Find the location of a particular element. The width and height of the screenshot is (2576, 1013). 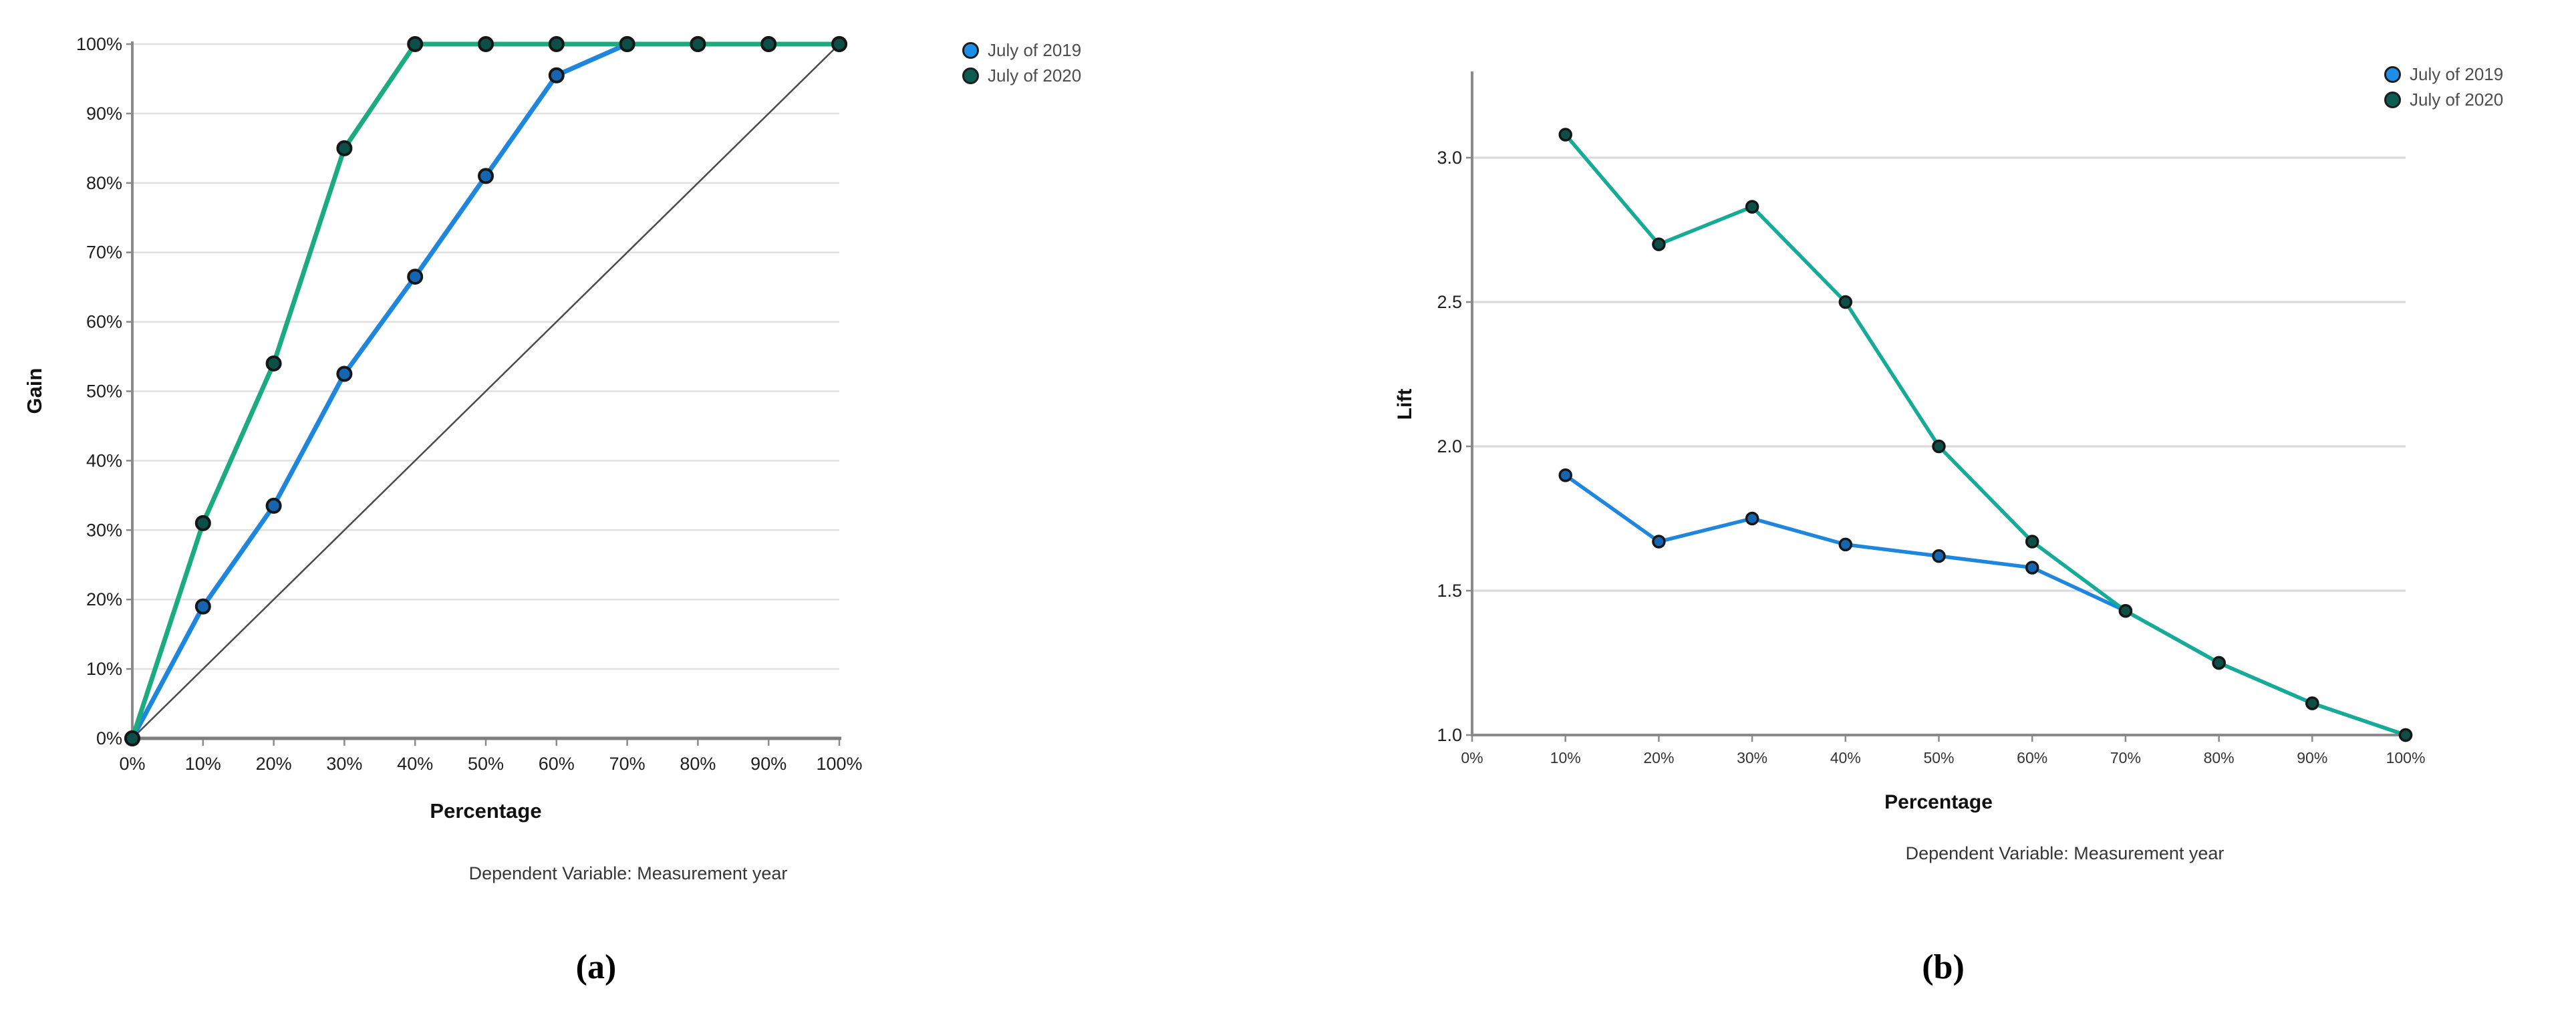

y-tick-label: 80% is located at coordinates (104, 183).